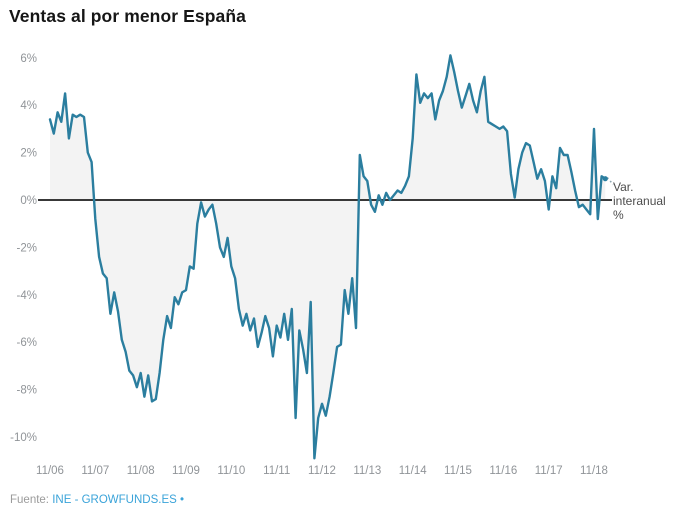  I want to click on y-axis-tick-label: 6%, so click(28, 59).